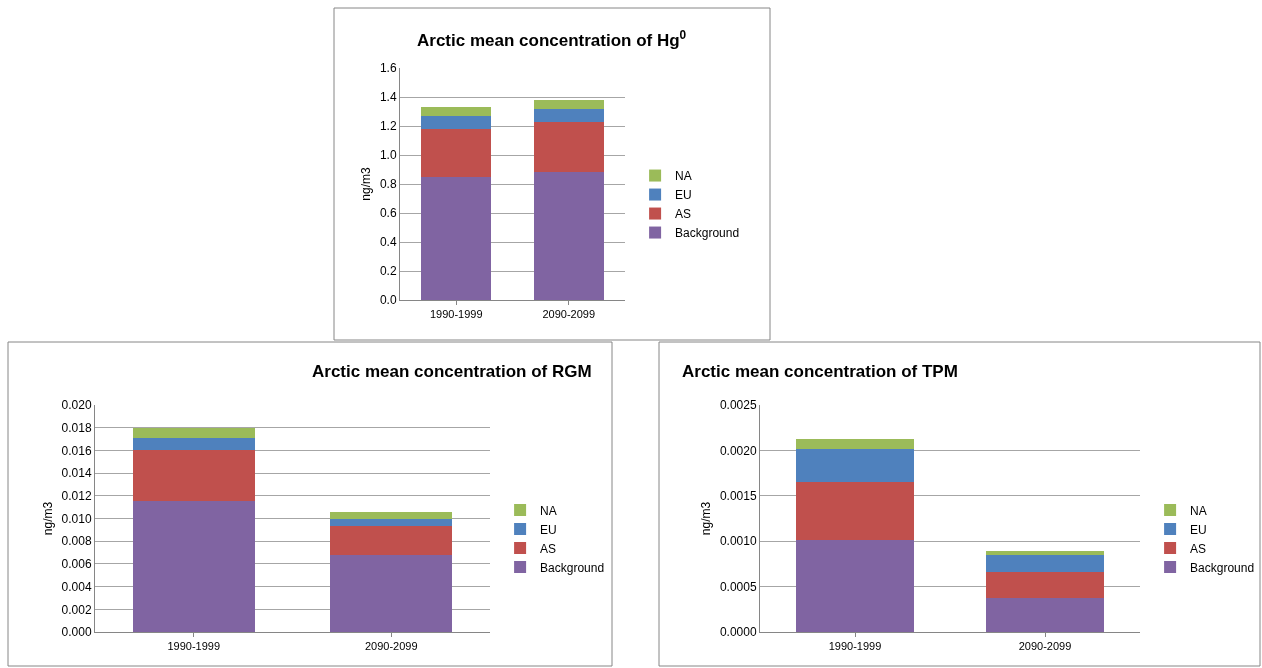 The image size is (1262, 668). Describe the element at coordinates (76, 564) in the screenshot. I see `y-tick-label: 0.006` at that location.